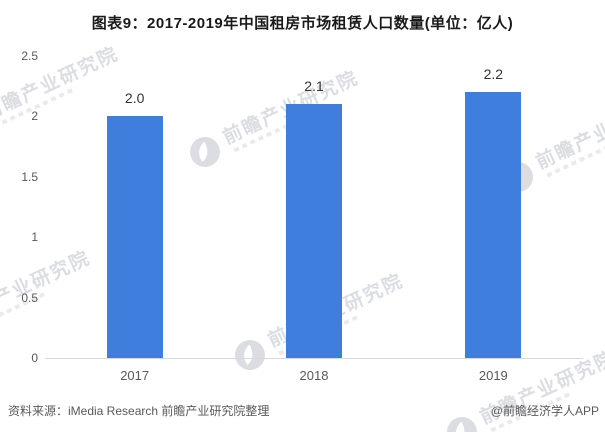 Image resolution: width=605 pixels, height=432 pixels. I want to click on source-note: 资料来源：iMedia Research 前瞻产业研究院整理, so click(139, 411).